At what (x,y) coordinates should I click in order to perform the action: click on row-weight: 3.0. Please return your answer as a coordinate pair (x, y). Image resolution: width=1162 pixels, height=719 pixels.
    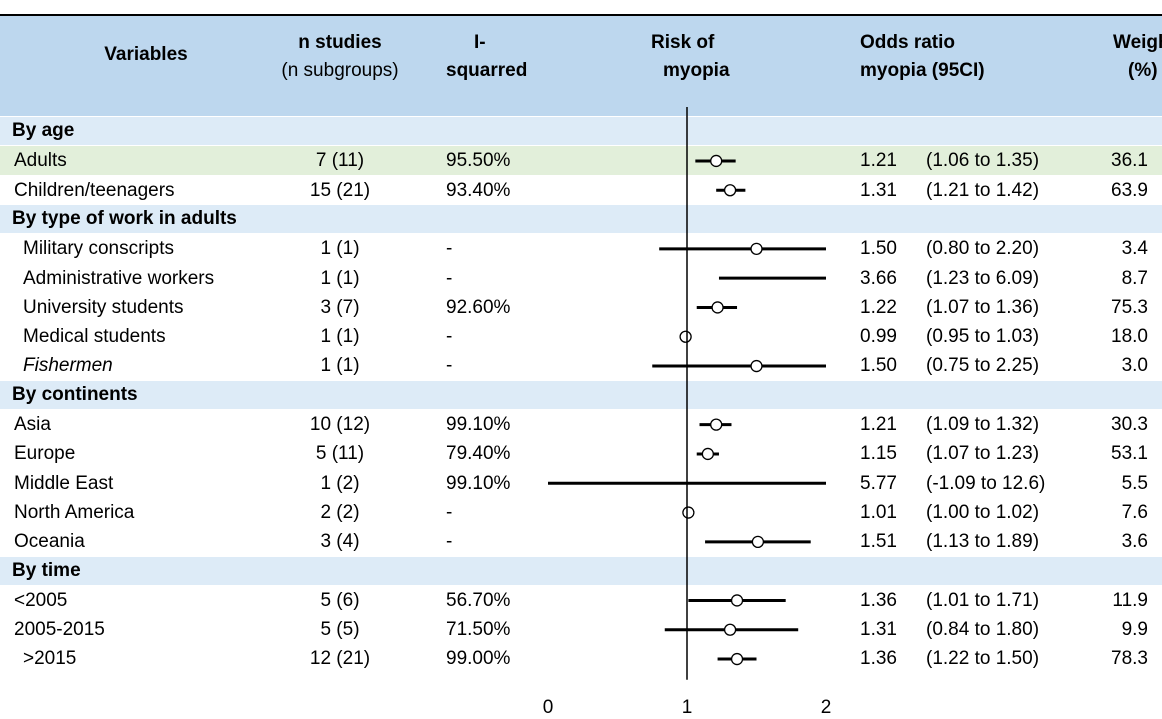
    Looking at the image, I should click on (1134, 366).